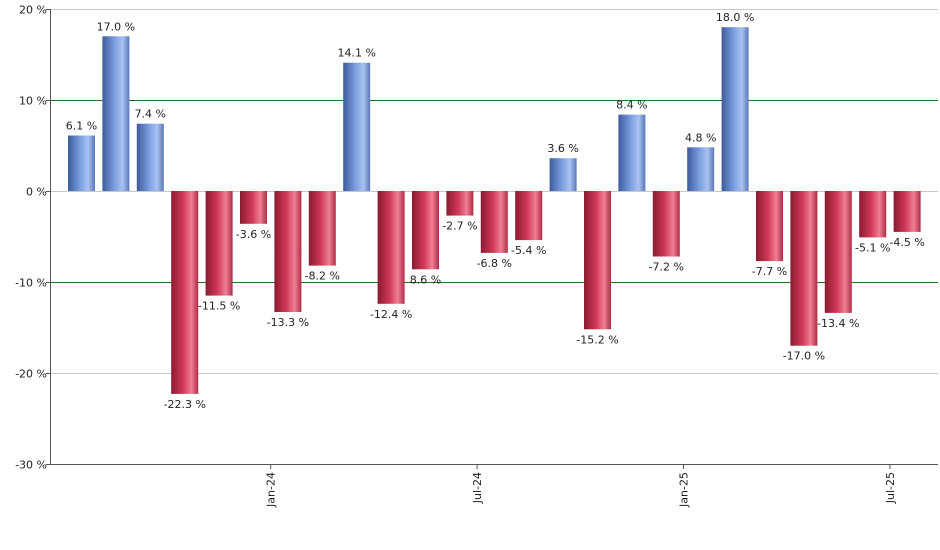 This screenshot has width=940, height=550. What do you see at coordinates (81, 126) in the screenshot?
I see `value-label-0: 6.1 %` at bounding box center [81, 126].